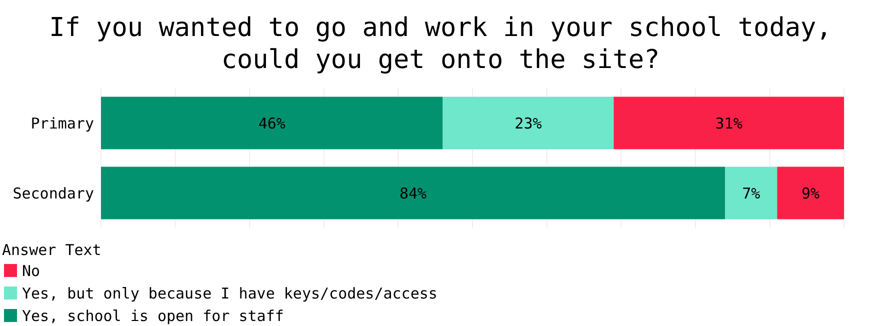 The height and width of the screenshot is (326, 881). I want to click on y-tick-label: Secondary, so click(53, 193).